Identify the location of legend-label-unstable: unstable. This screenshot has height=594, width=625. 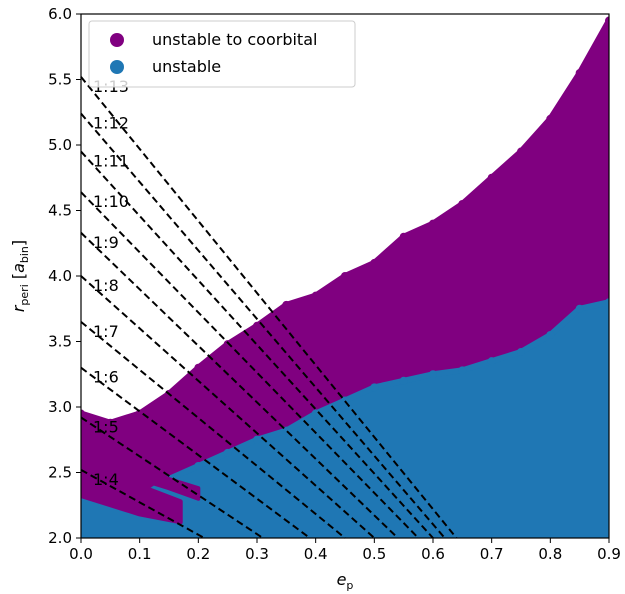
(186, 66).